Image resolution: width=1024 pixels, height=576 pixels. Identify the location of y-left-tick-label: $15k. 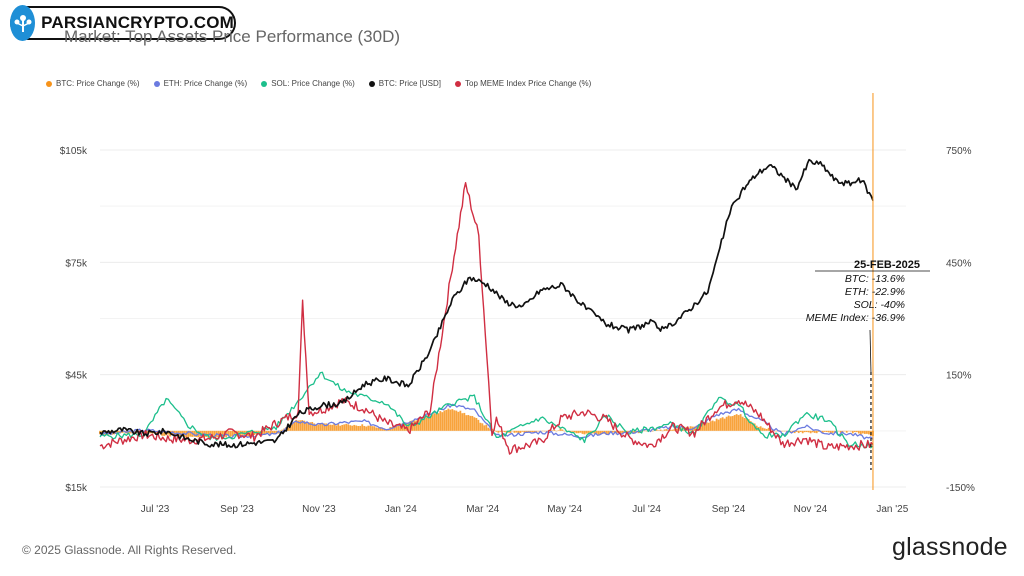
(76, 488).